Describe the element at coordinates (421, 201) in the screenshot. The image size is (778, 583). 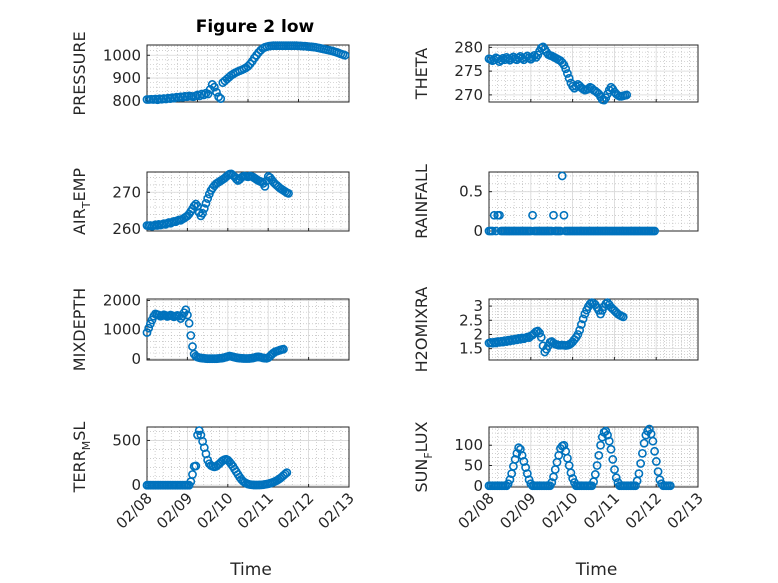
I see `y-axis-label: RAINFALL` at that location.